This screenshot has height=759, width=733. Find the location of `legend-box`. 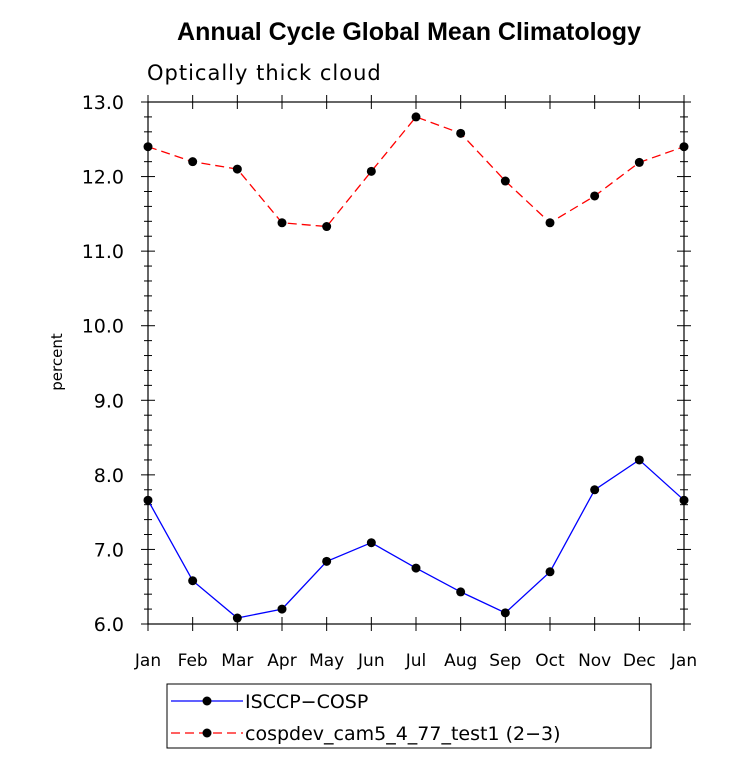

legend-box is located at coordinates (409, 716).